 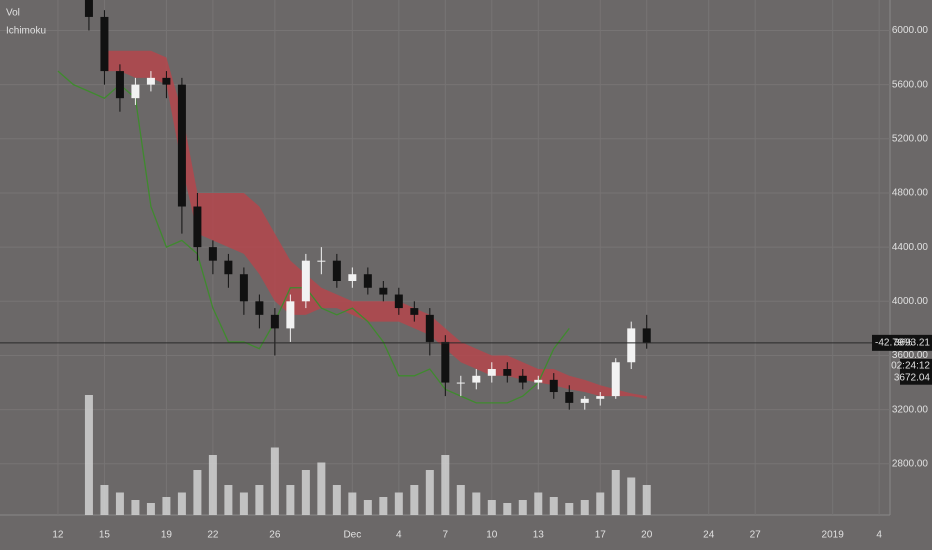 What do you see at coordinates (105, 535) in the screenshot?
I see `x-tick-label: 15` at bounding box center [105, 535].